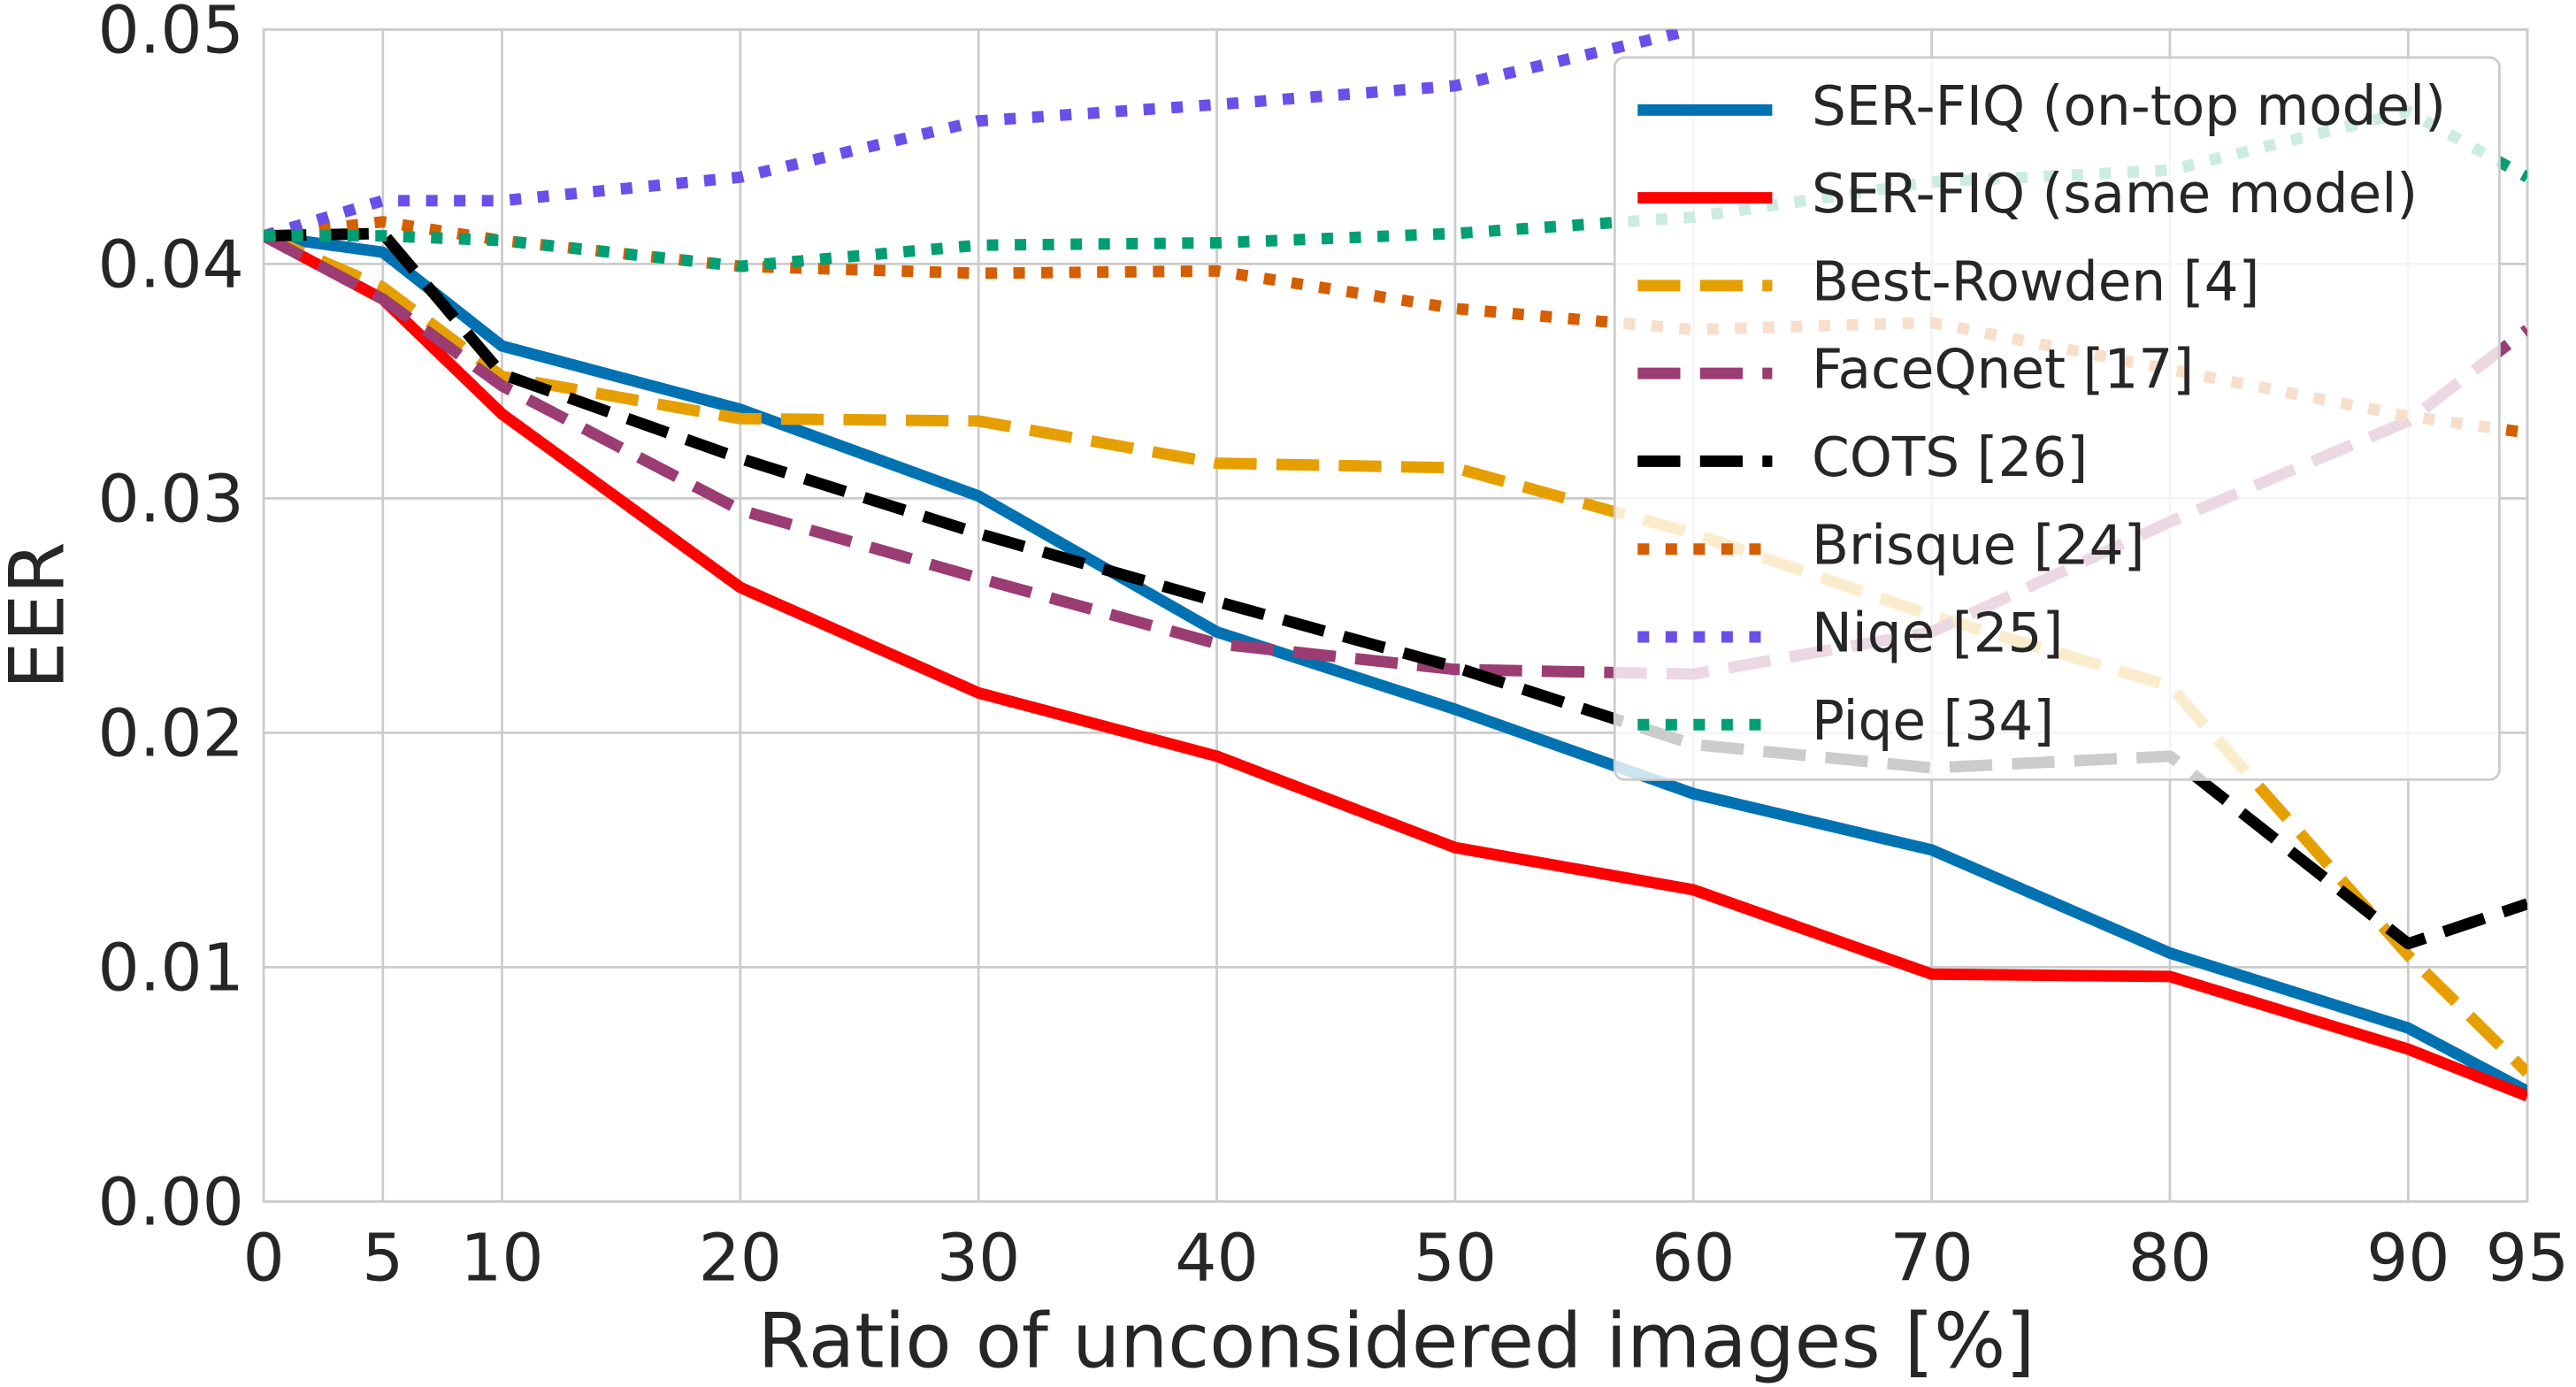  Describe the element at coordinates (1216, 1257) in the screenshot. I see `x-tick-label: 40` at that location.